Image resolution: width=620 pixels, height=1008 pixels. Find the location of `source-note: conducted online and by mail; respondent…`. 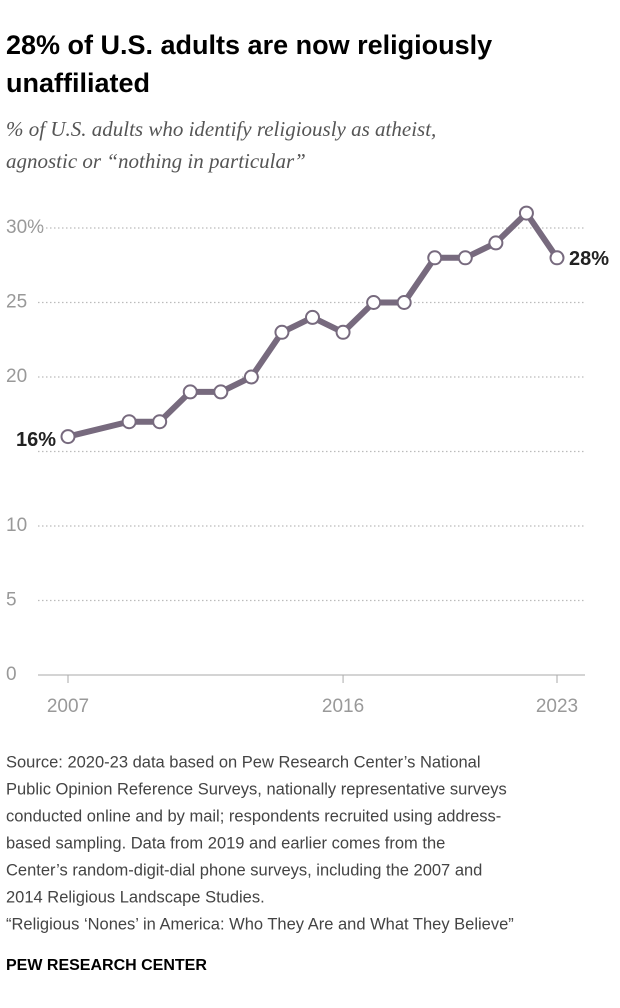

source-note: conducted online and by mail; respondent… is located at coordinates (253, 816).